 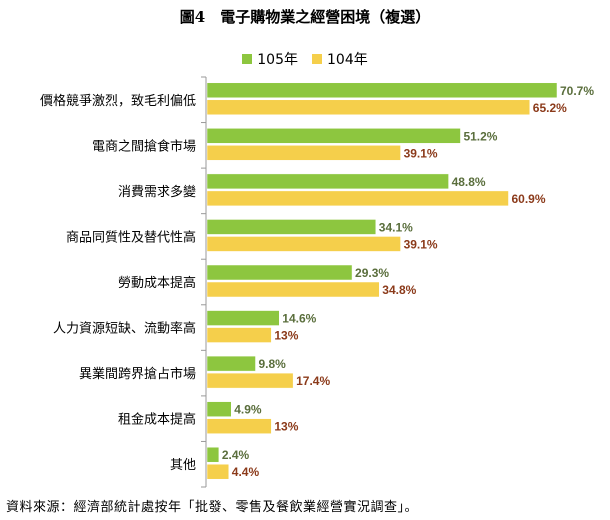 What do you see at coordinates (131, 237) in the screenshot?
I see `category-label: 商品同質性及替代性高` at bounding box center [131, 237].